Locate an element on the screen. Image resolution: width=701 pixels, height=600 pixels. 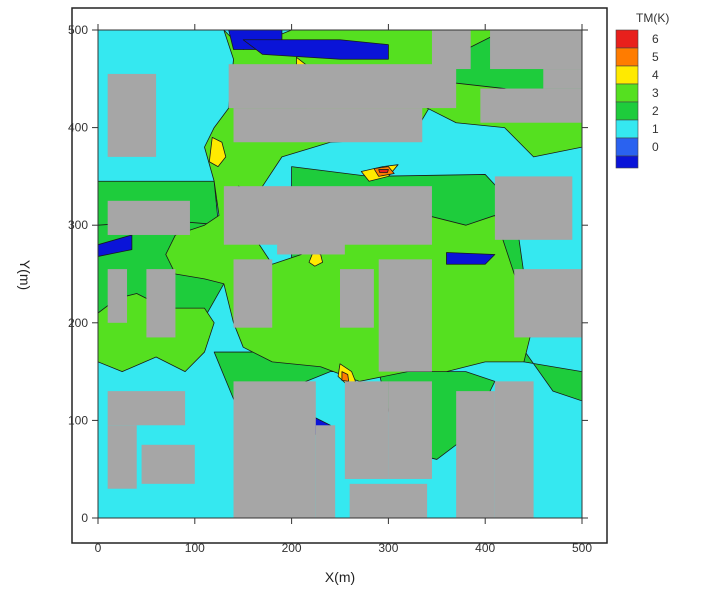
legend-label: 2 is located at coordinates (655, 111).